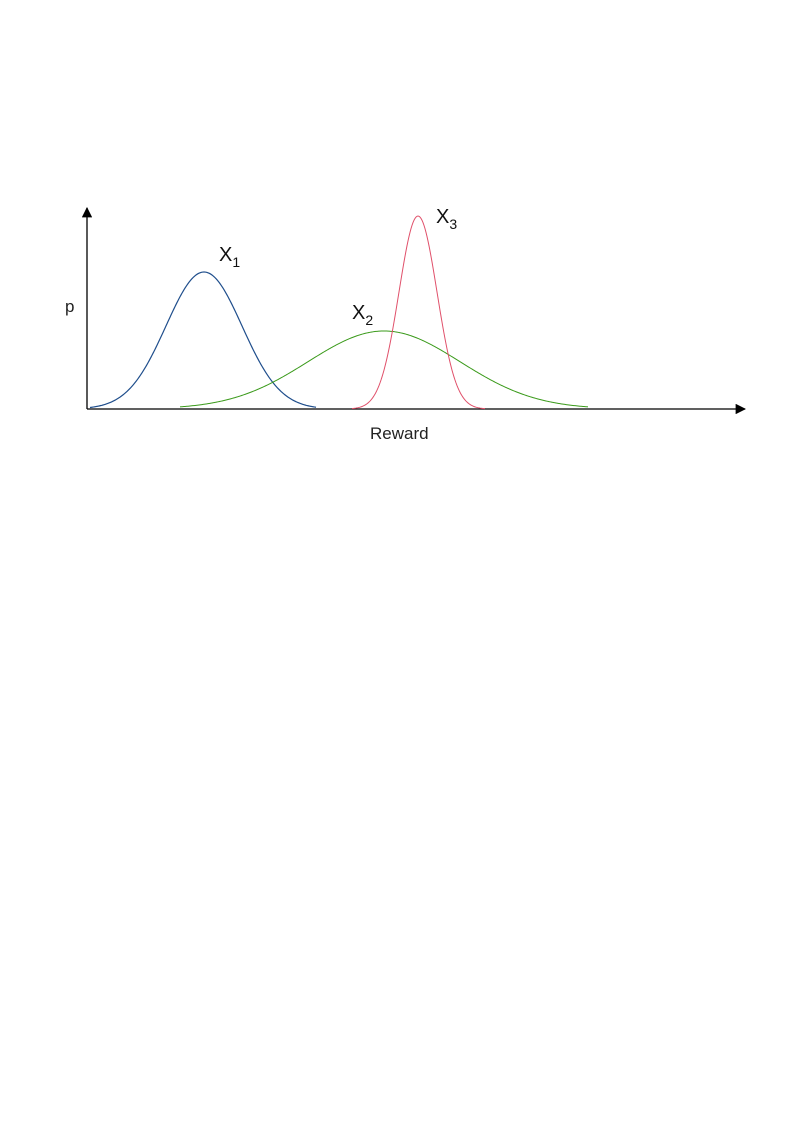  I want to click on curve-label-x2-main: X, so click(358, 313).